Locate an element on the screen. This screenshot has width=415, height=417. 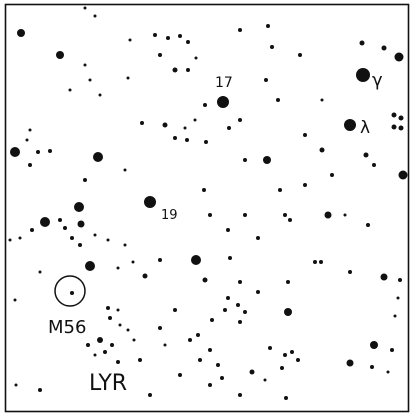
label-m56: M56 is located at coordinates (67, 327).